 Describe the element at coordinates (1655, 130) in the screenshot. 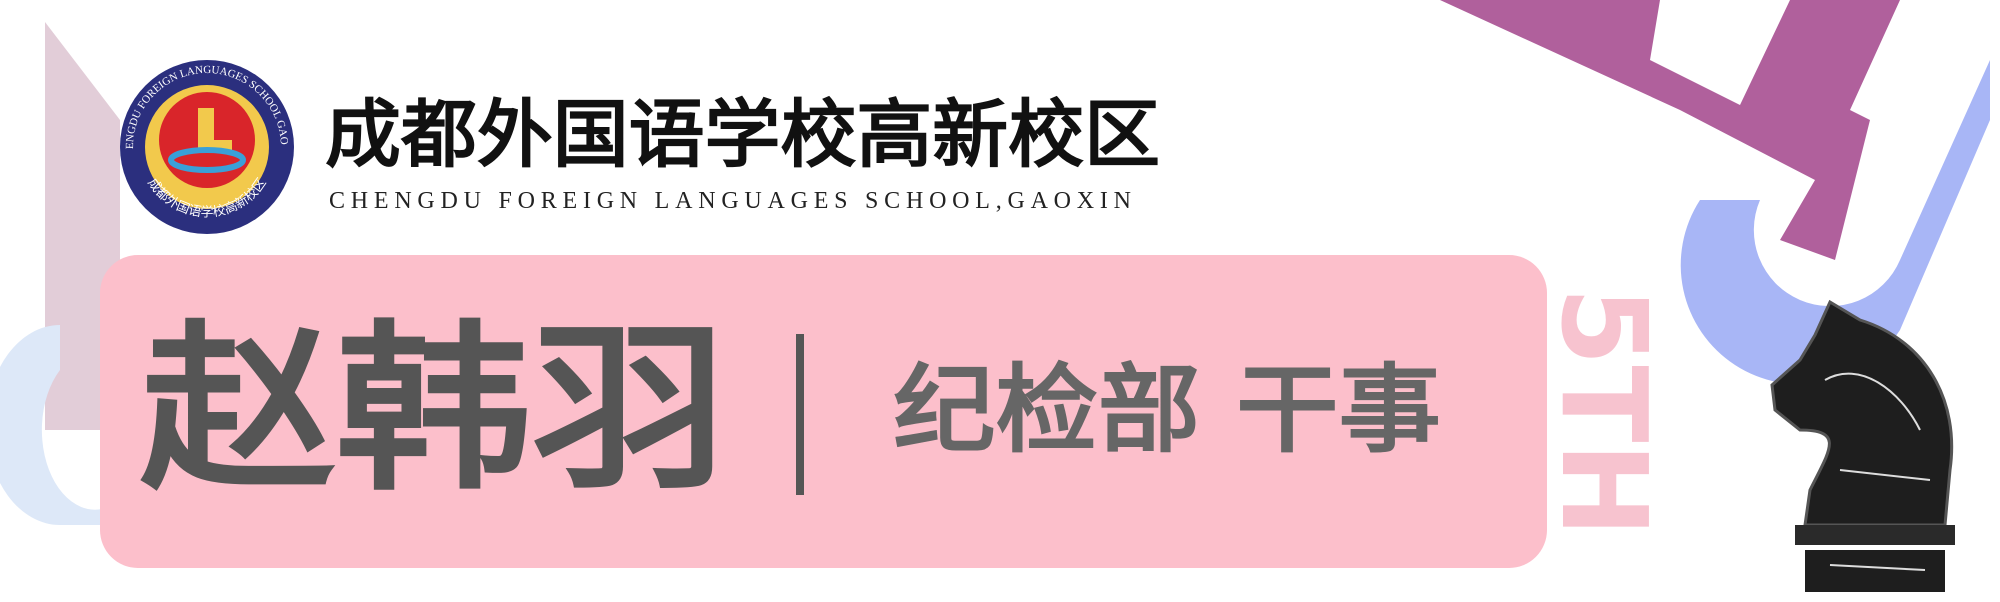

I see `deco-purple` at that location.